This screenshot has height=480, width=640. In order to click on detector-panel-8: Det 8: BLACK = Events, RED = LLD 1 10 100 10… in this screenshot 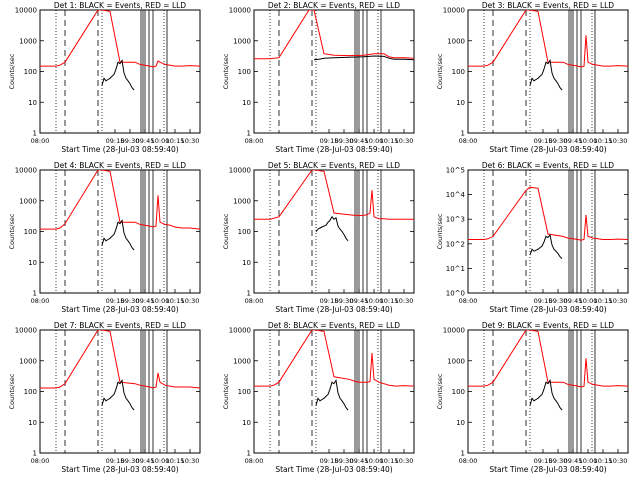, I will do `click(318, 397)`.